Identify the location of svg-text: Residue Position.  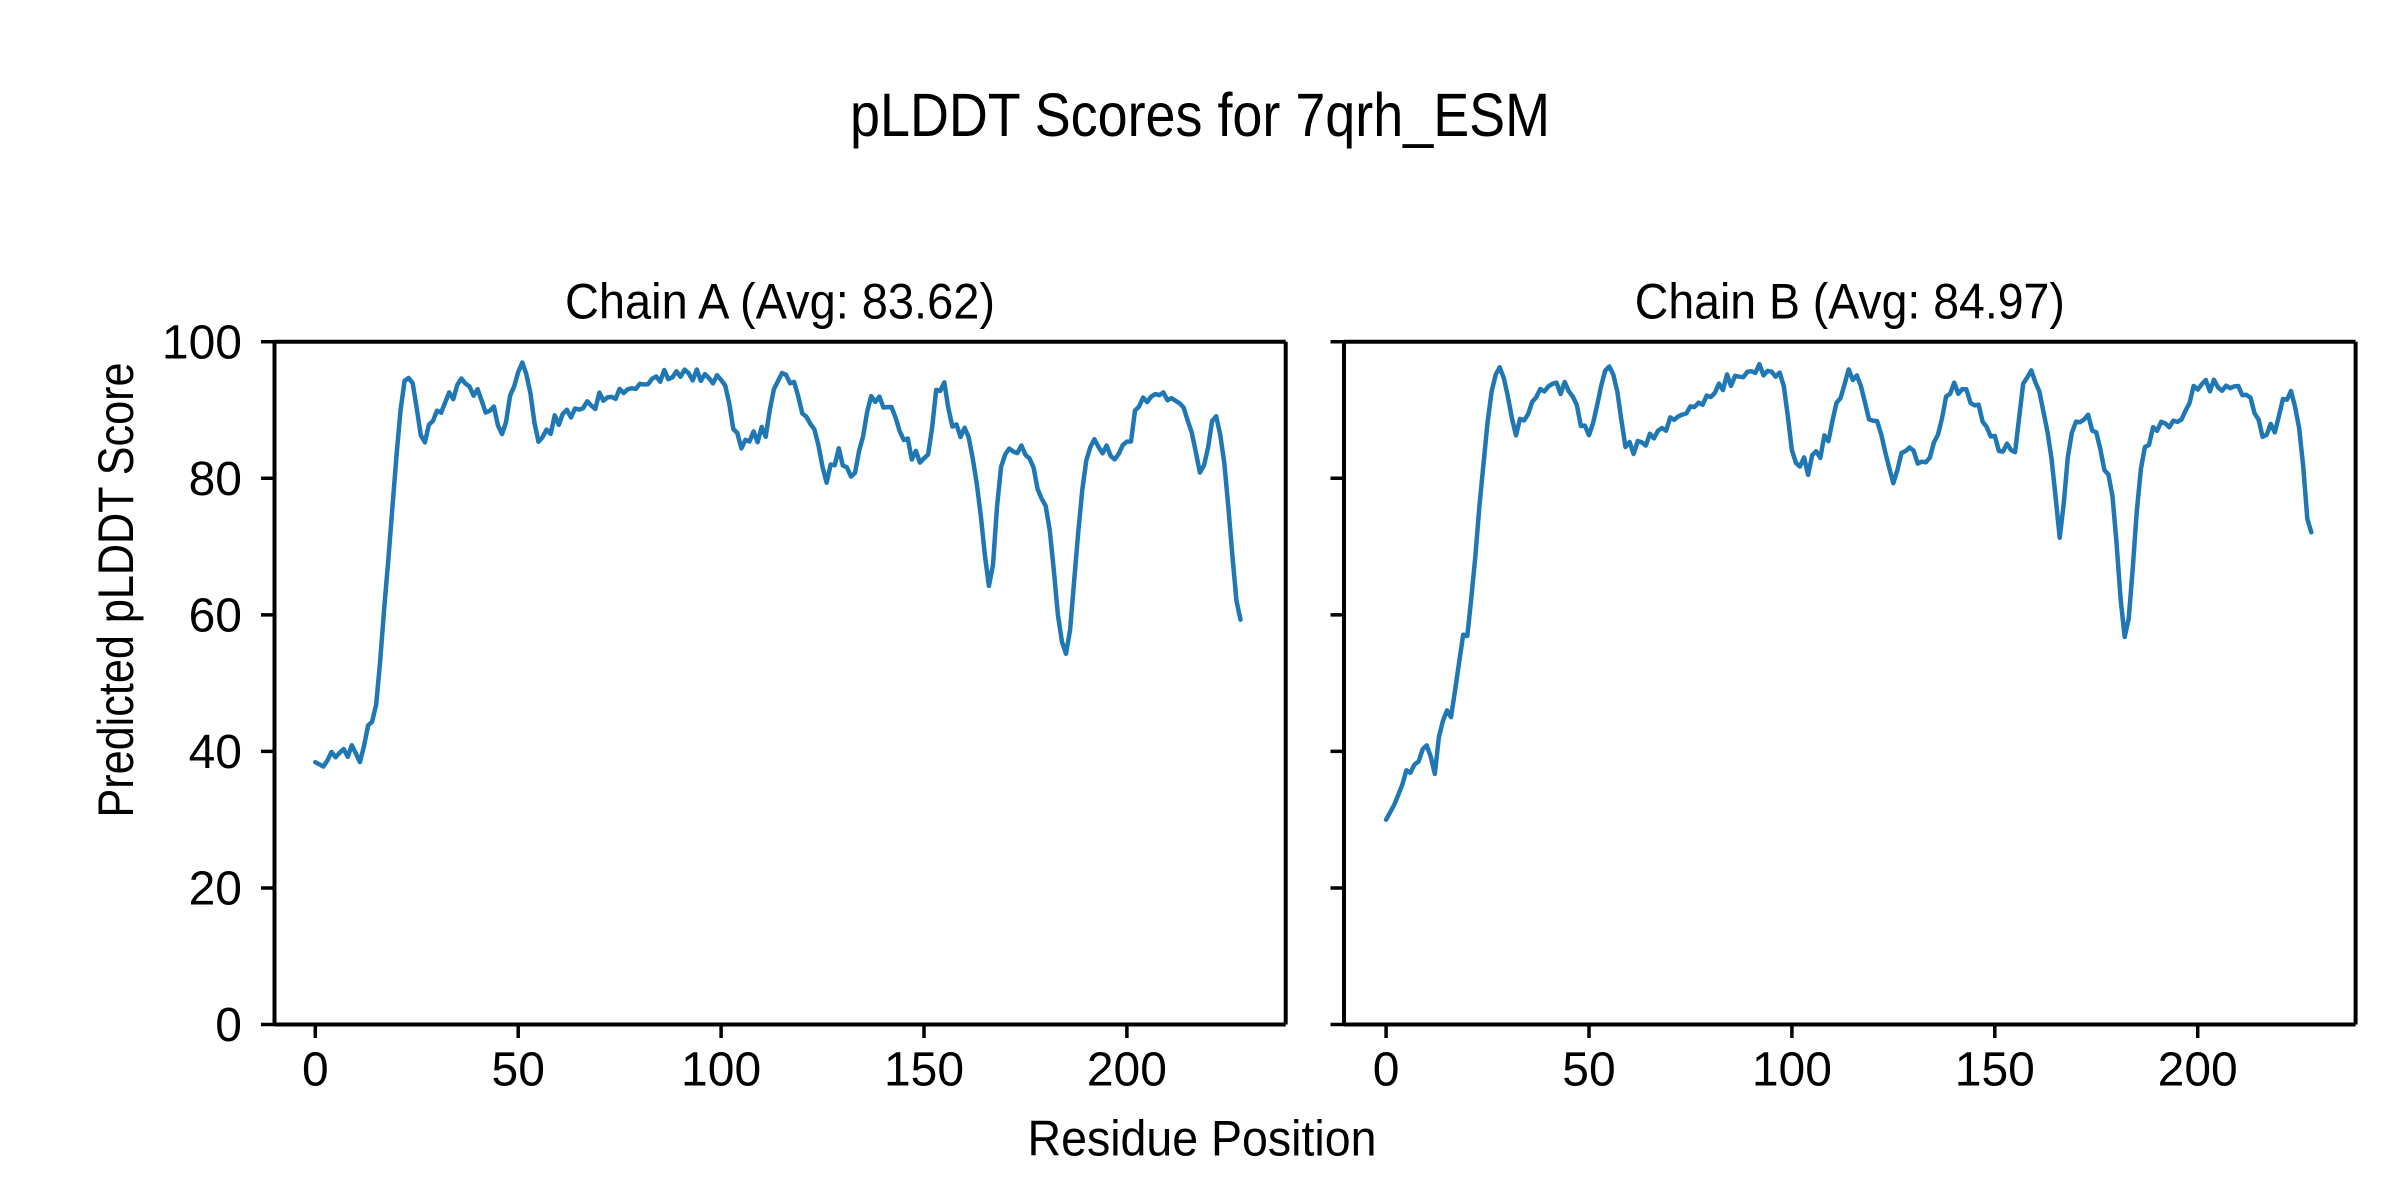
(1202, 1139).